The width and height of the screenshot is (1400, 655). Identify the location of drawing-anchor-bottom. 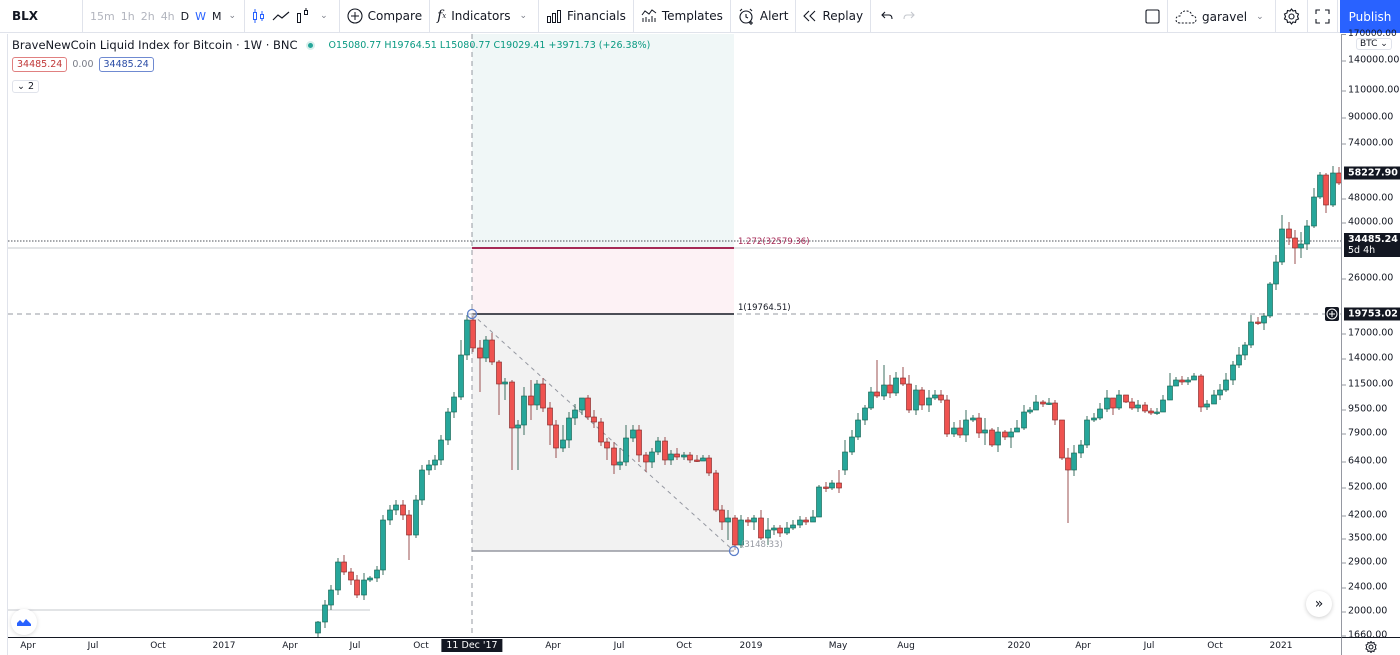
(734, 551).